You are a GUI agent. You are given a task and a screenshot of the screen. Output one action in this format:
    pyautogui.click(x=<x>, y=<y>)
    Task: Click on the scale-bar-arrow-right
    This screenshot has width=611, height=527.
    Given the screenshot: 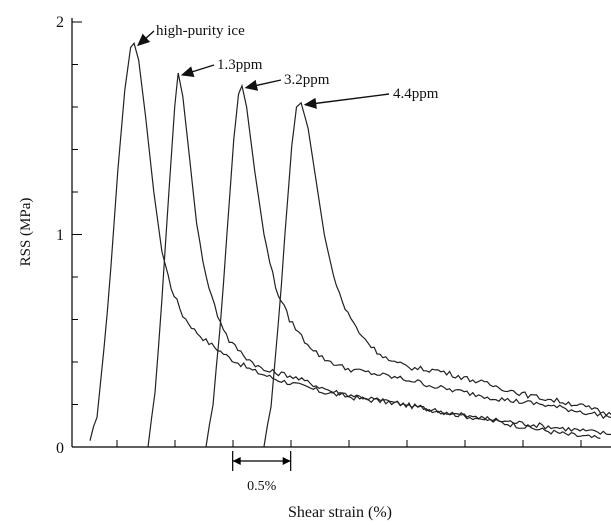 What is the action you would take?
    pyautogui.click(x=286, y=461)
    